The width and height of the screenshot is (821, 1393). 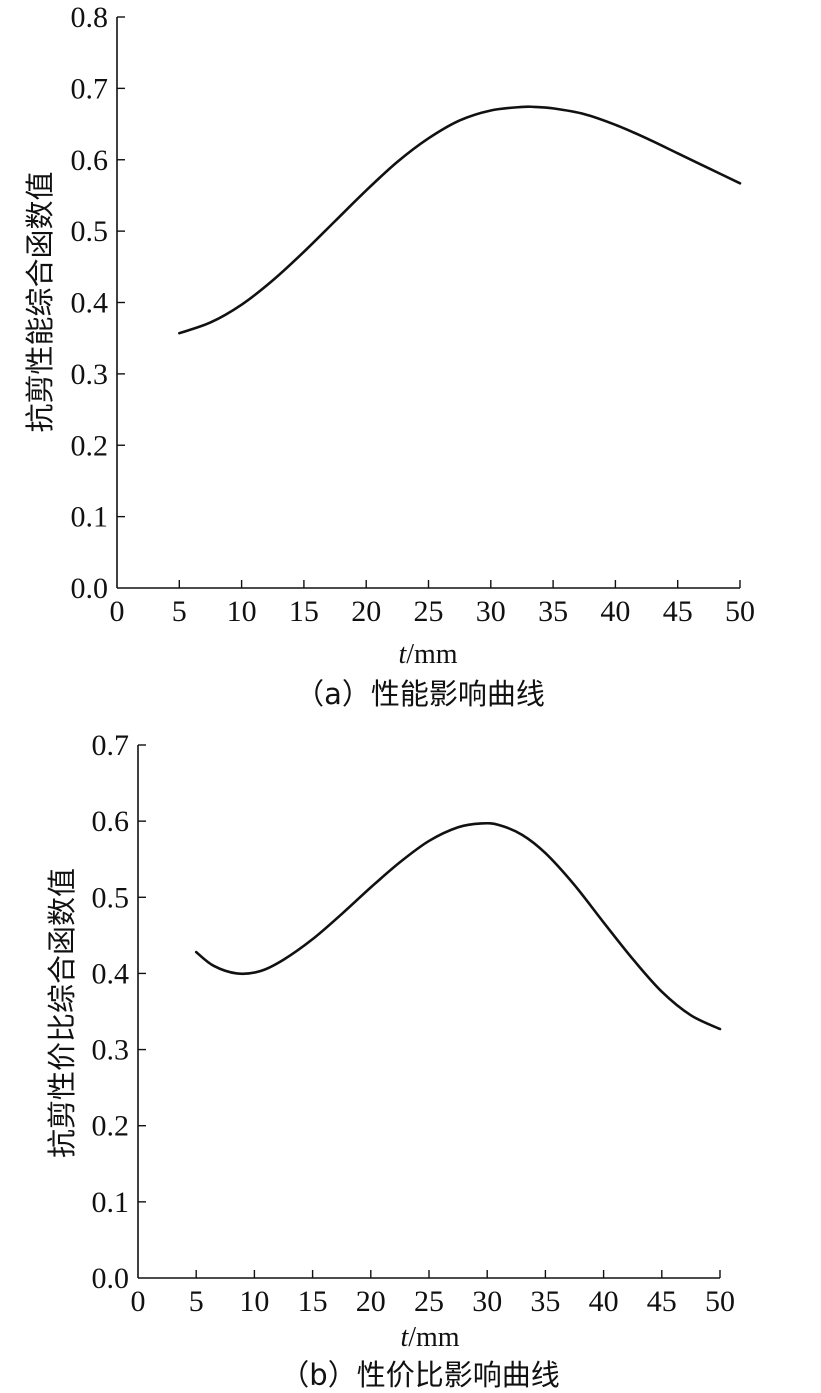 What do you see at coordinates (90, 17) in the screenshot?
I see `y-tick-label: 0.8` at bounding box center [90, 17].